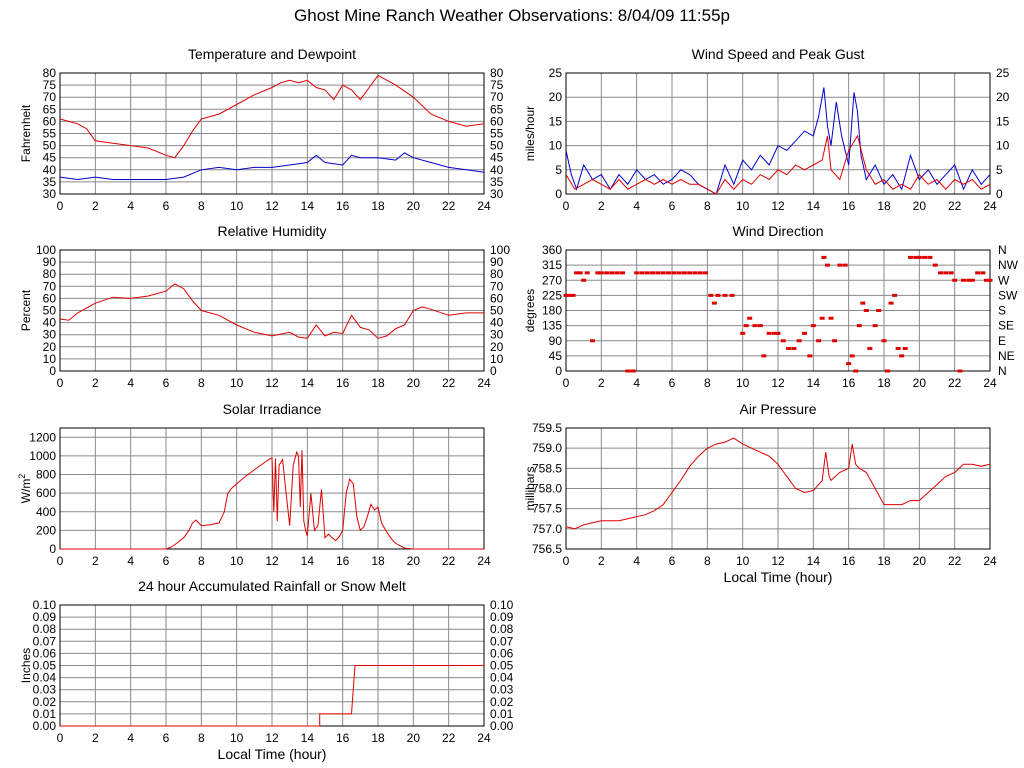  What do you see at coordinates (497, 347) in the screenshot?
I see `y-tick-label-right: 20` at bounding box center [497, 347].